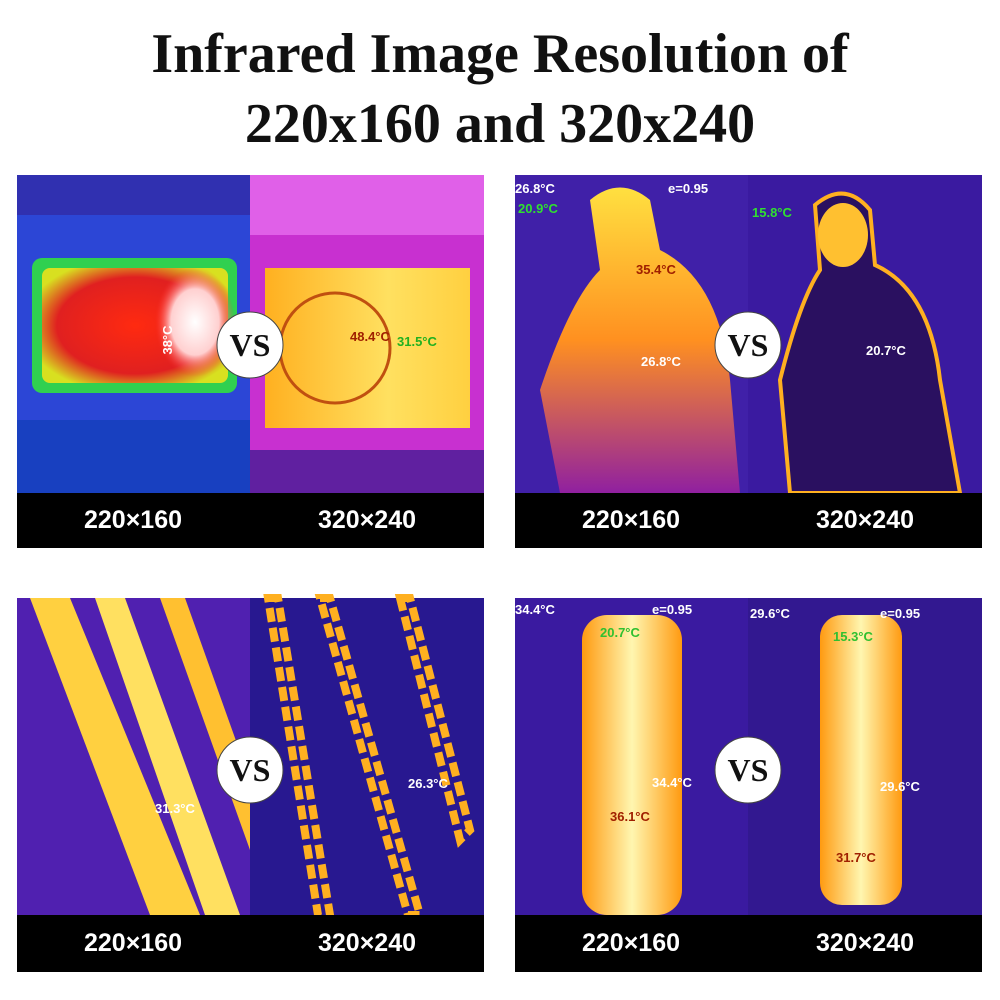 The image size is (1000, 1000). Describe the element at coordinates (500, 54) in the screenshot. I see `title-line: Infrared Image Resolution of` at that location.